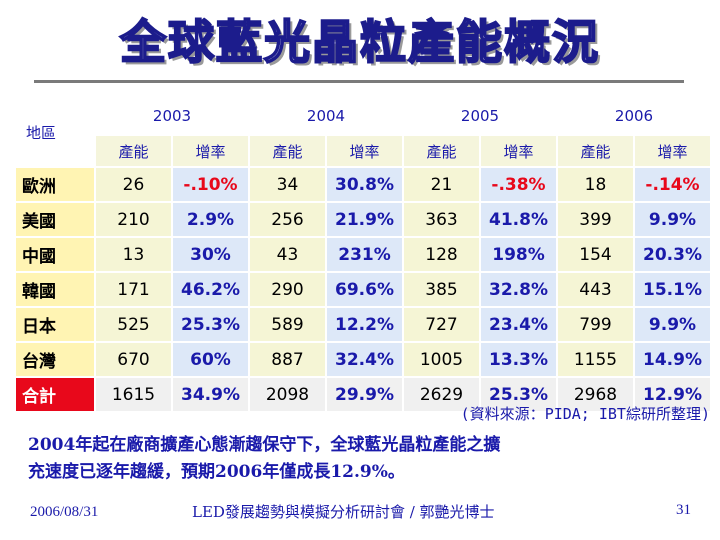 This screenshot has width=720, height=540. I want to click on capacity-cell: 13, so click(133, 254).